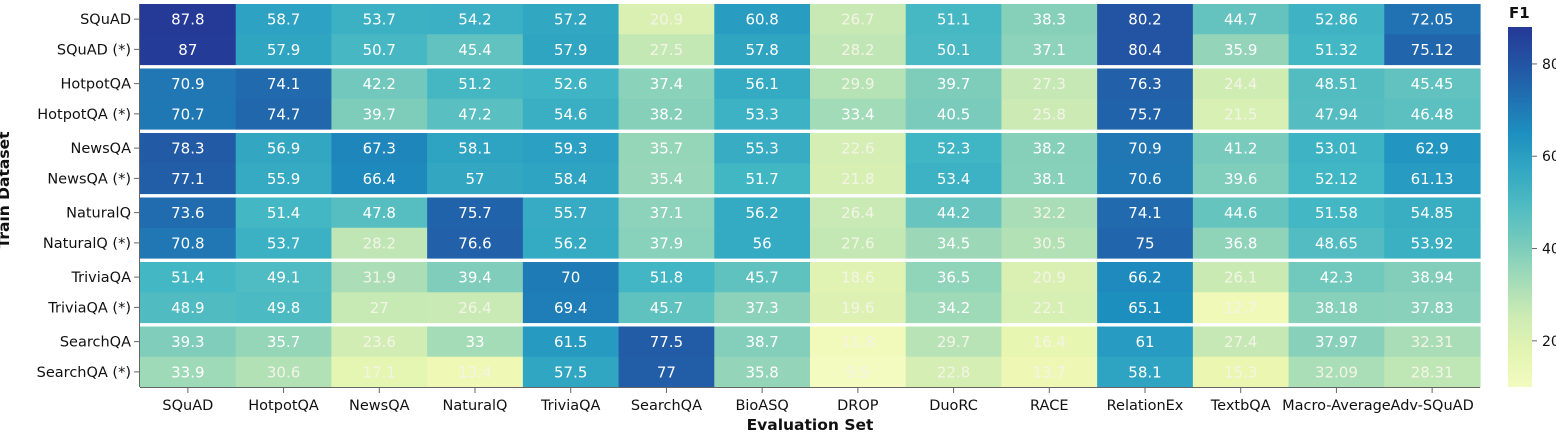  I want to click on cell-value-label: 76.3, so click(1144, 84).